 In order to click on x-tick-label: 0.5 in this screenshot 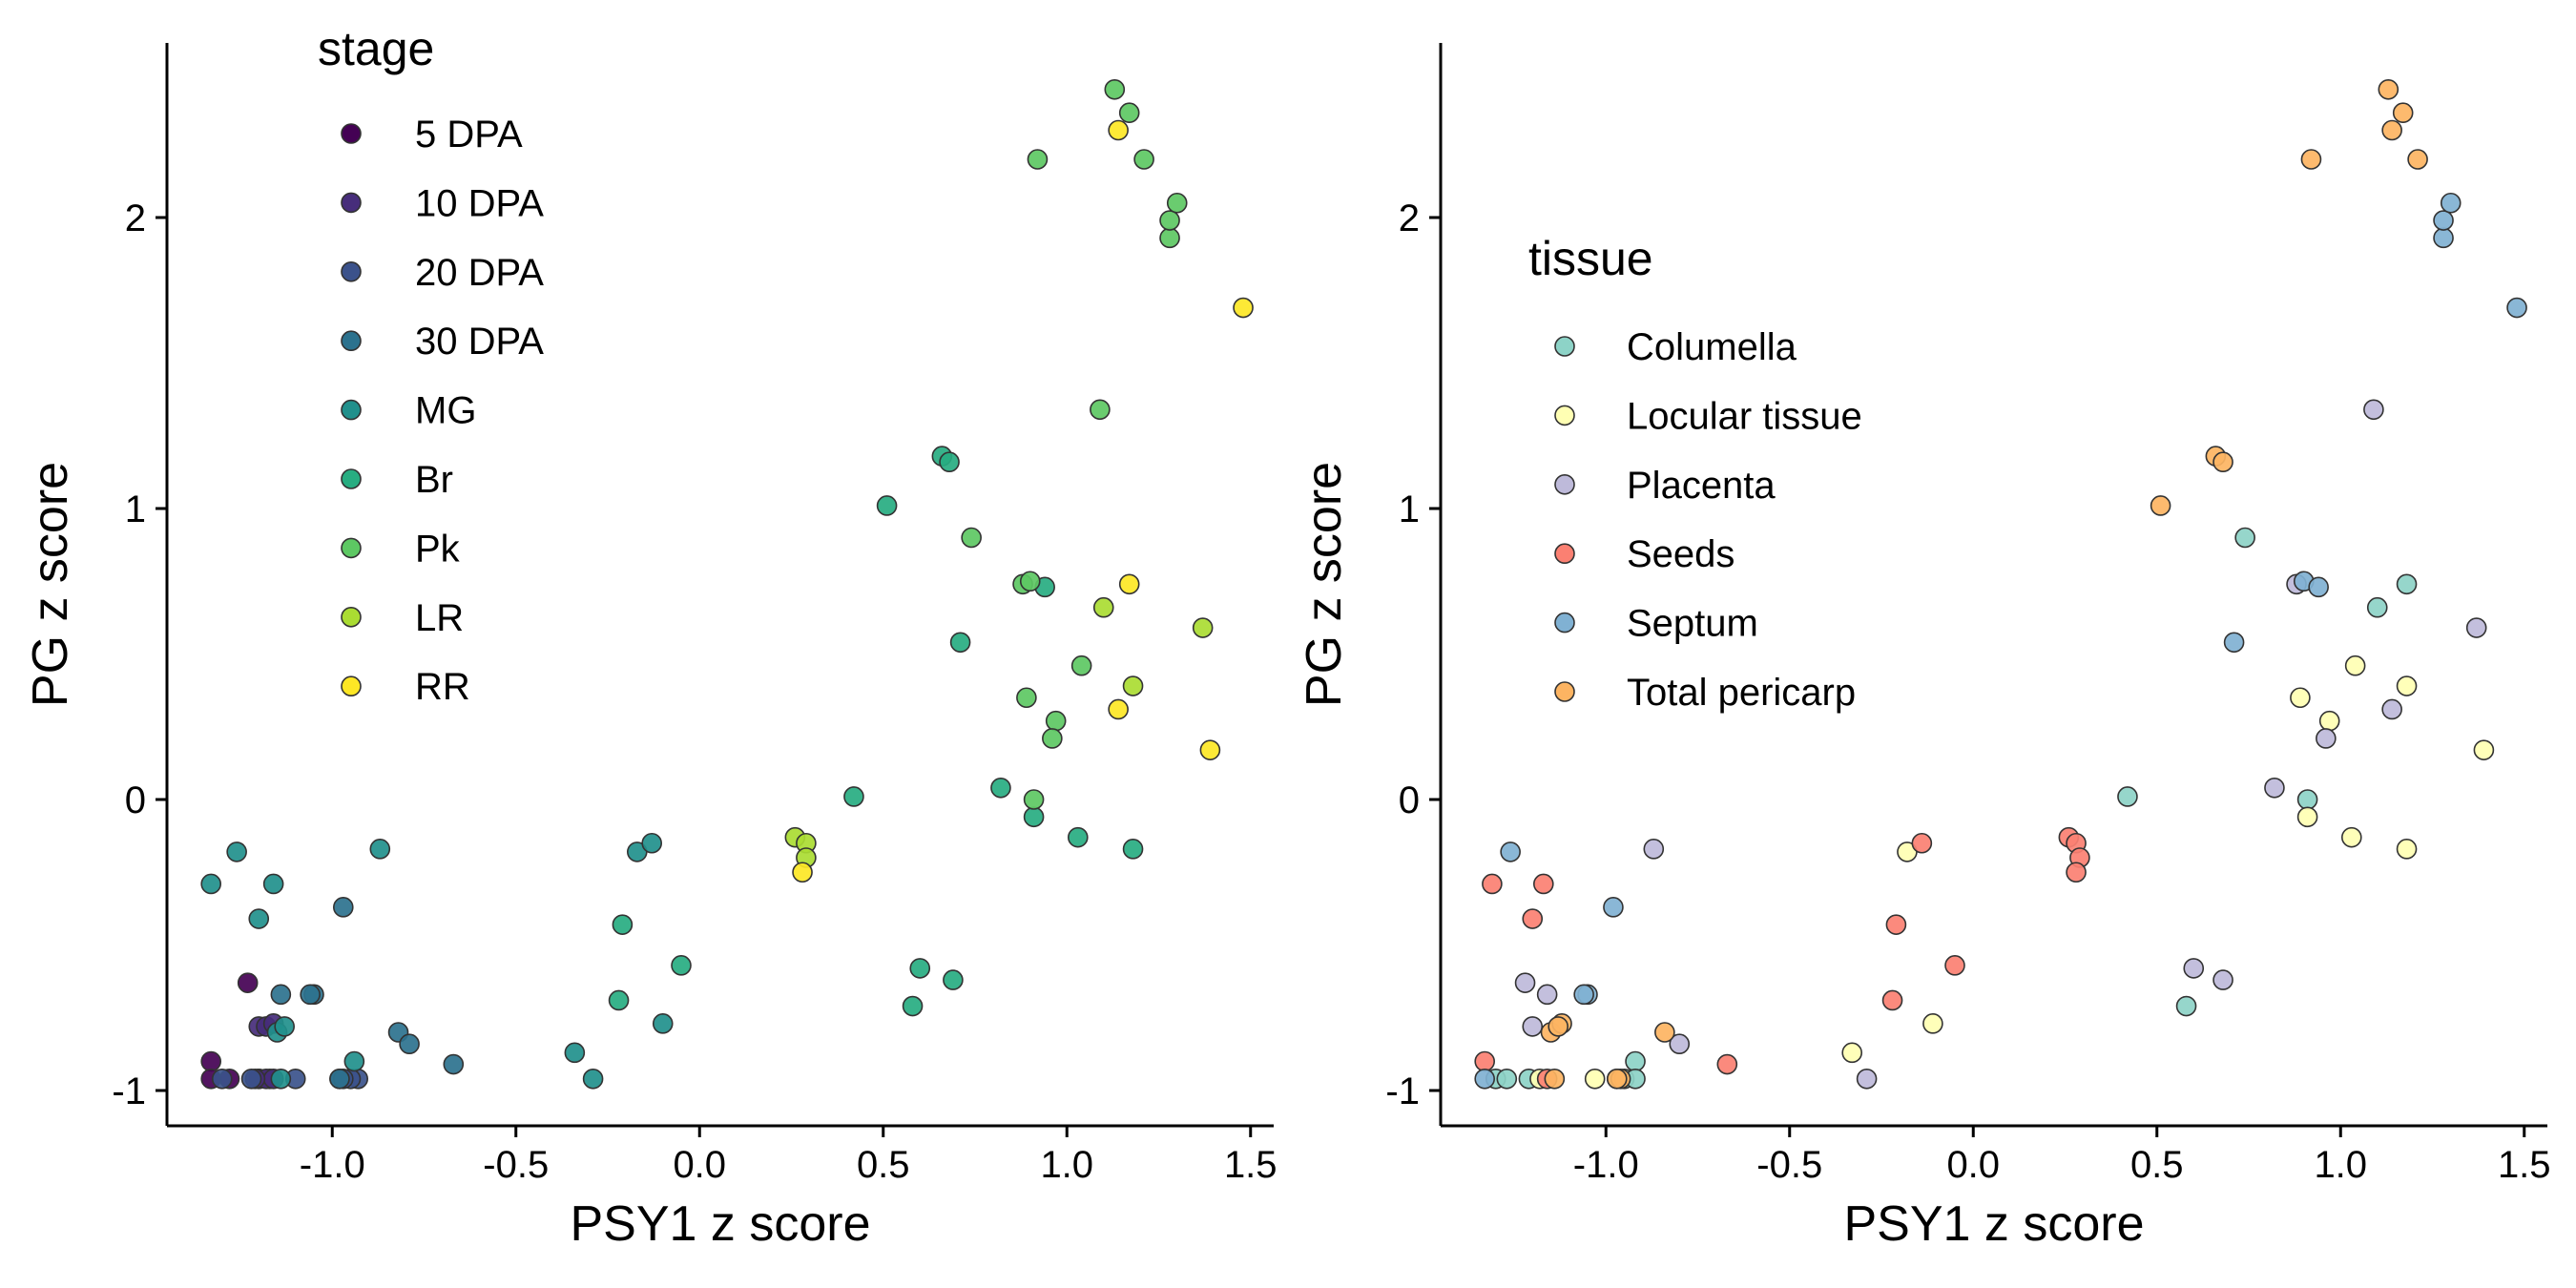, I will do `click(883, 1165)`.